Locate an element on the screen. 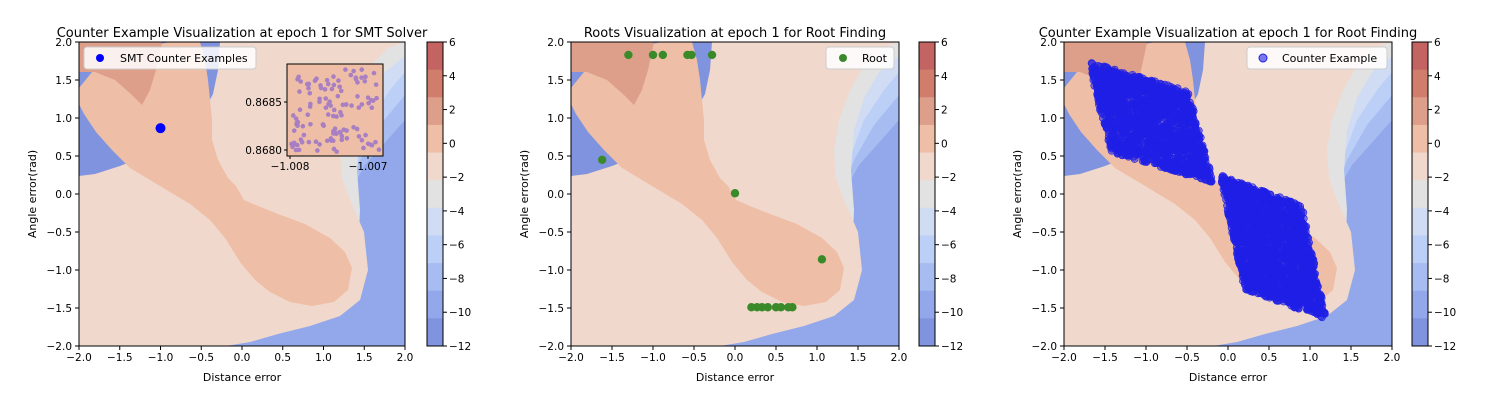 This screenshot has height=414, width=1488. legend-box is located at coordinates (860, 58).